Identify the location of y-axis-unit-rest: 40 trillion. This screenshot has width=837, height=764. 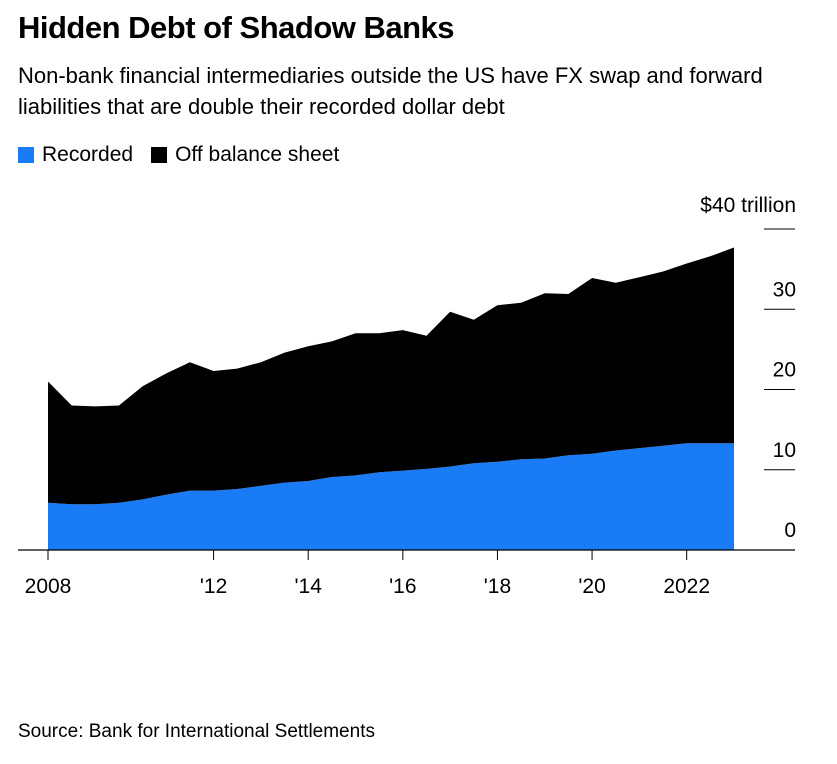
(754, 205).